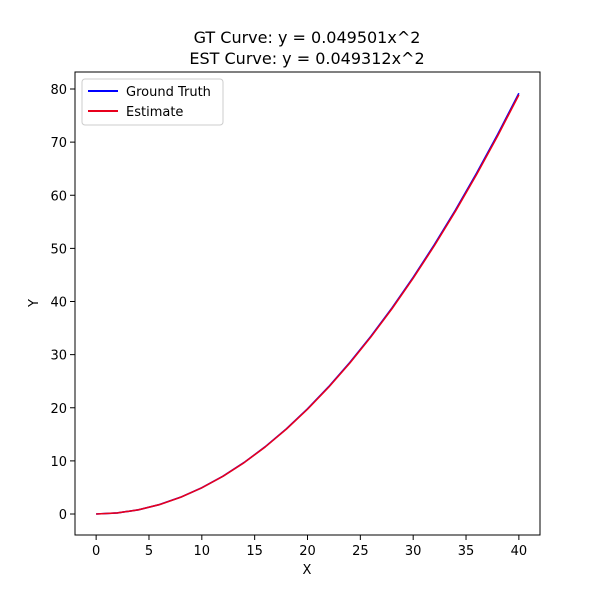 This screenshot has height=600, width=600. I want to click on y-tick-label: 30, so click(58, 356).